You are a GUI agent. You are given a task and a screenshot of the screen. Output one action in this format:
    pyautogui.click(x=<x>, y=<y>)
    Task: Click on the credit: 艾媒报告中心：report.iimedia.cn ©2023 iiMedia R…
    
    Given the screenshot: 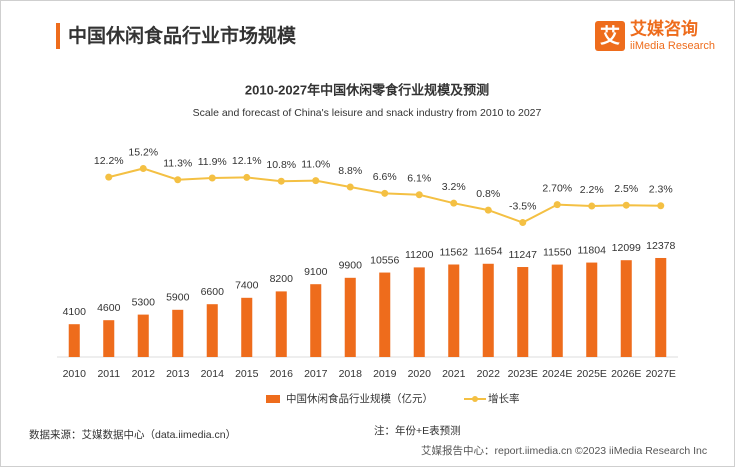 What is the action you would take?
    pyautogui.click(x=564, y=450)
    